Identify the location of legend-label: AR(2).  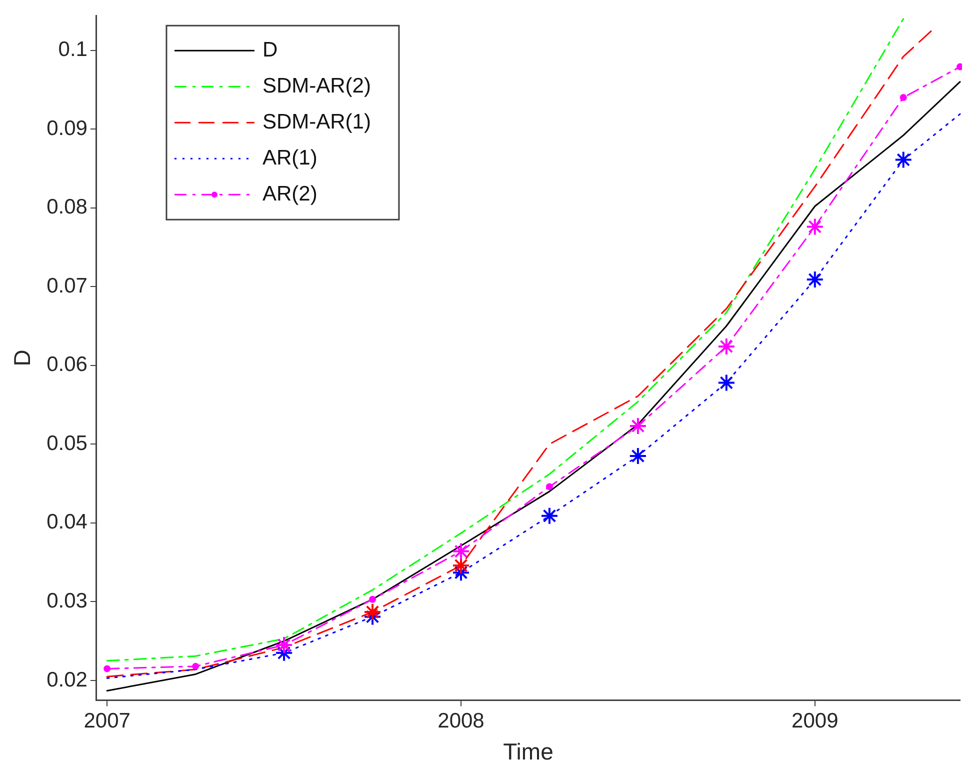
(290, 194).